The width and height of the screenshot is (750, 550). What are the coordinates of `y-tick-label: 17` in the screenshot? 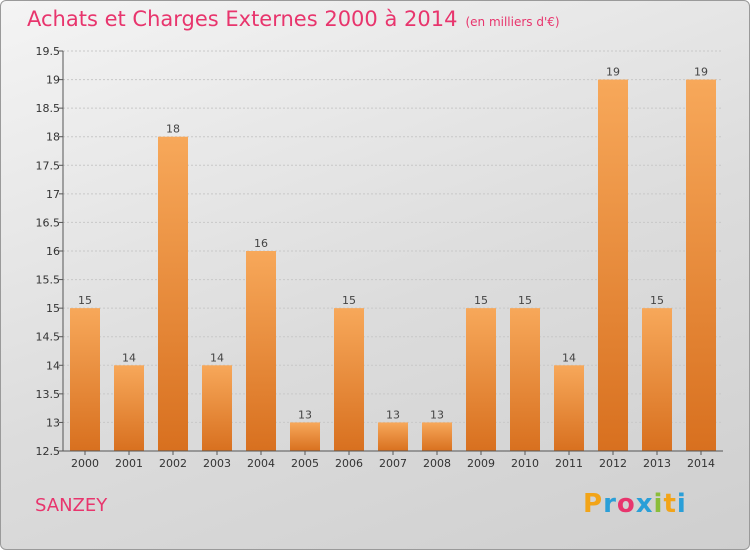 It's located at (53, 194).